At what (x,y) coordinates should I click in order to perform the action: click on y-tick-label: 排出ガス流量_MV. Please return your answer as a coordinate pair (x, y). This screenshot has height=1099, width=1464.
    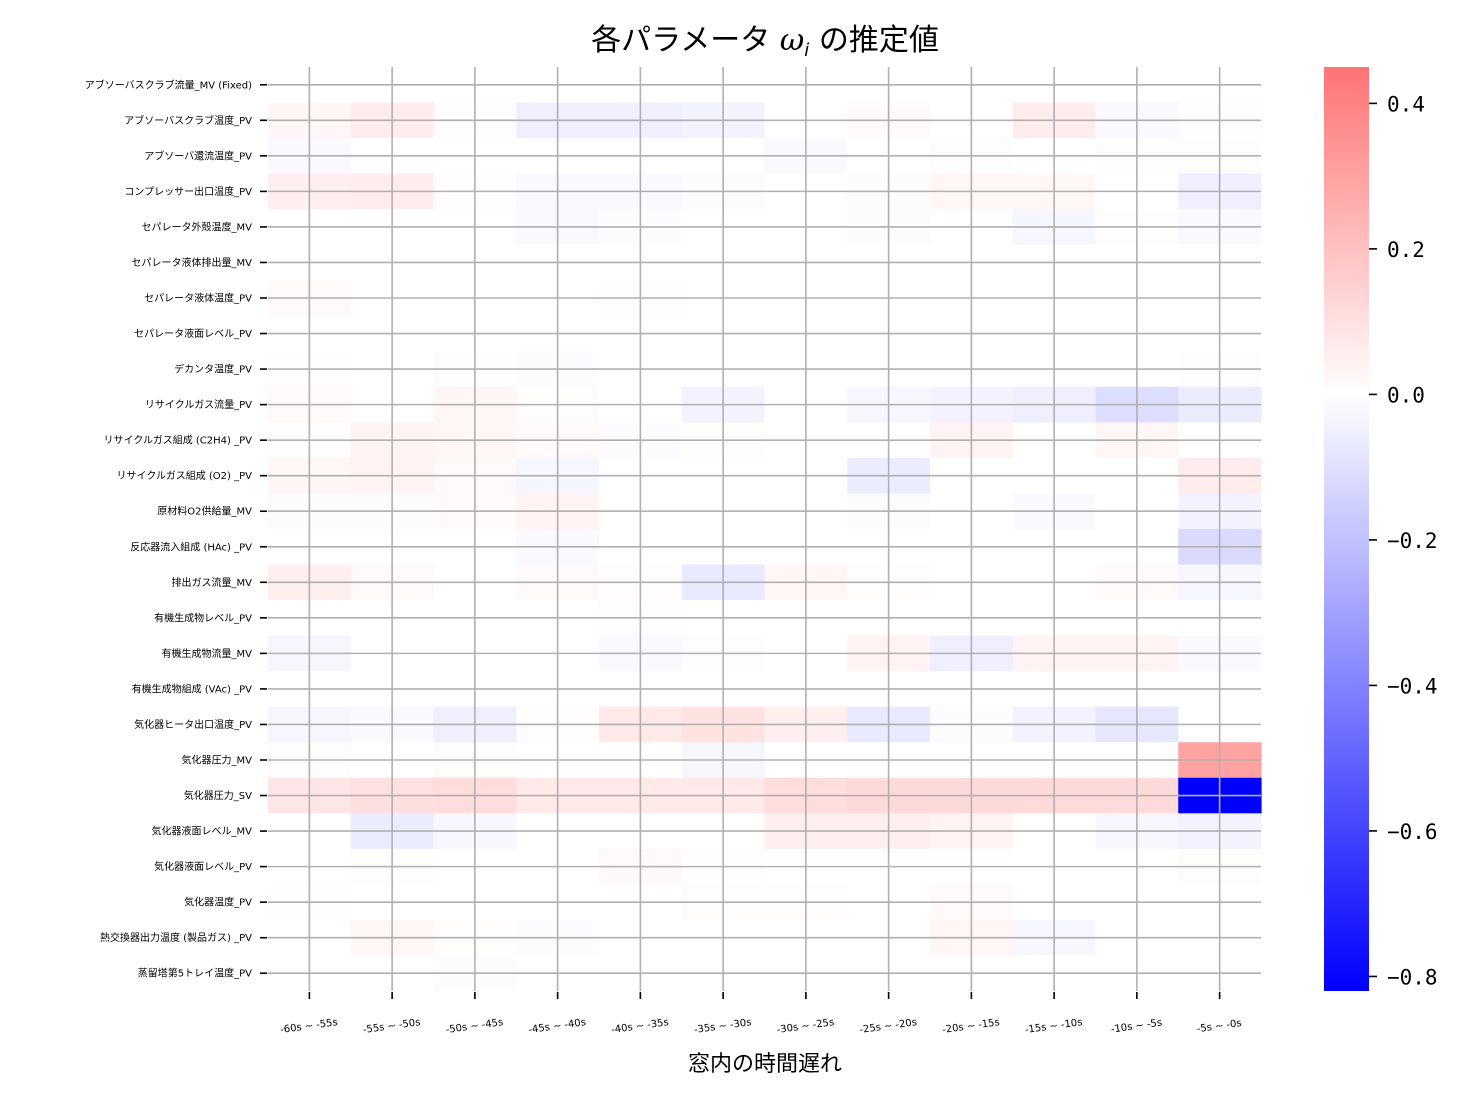
    Looking at the image, I should click on (212, 582).